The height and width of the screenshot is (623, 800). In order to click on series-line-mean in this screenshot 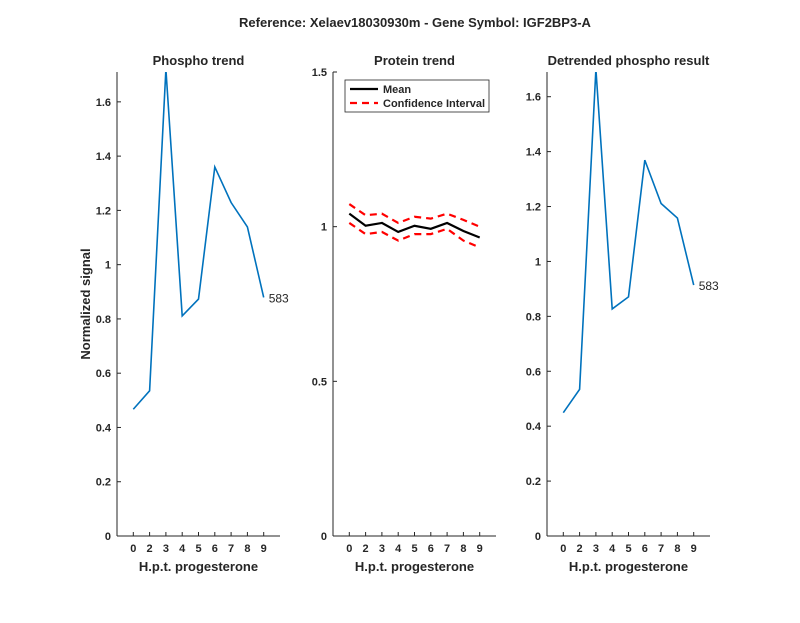, I will do `click(414, 225)`.